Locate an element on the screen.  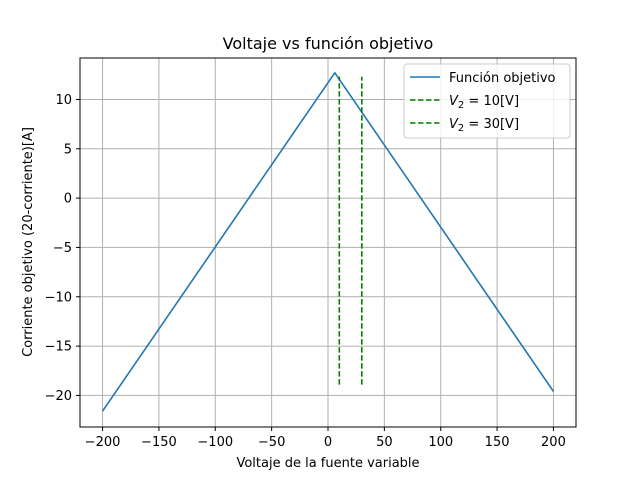
x-tick-label: 0 is located at coordinates (328, 442).